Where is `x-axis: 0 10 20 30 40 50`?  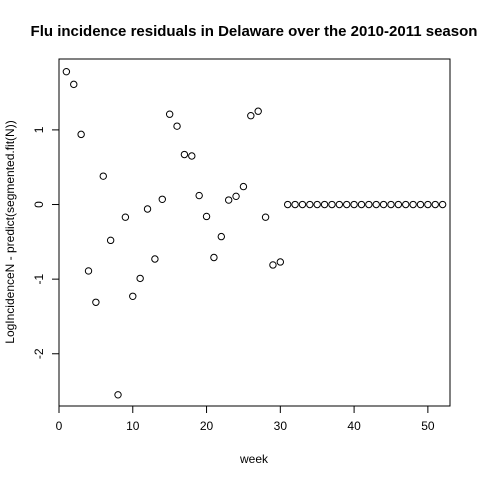
x-axis: 0 10 20 30 40 50 is located at coordinates (245, 419).